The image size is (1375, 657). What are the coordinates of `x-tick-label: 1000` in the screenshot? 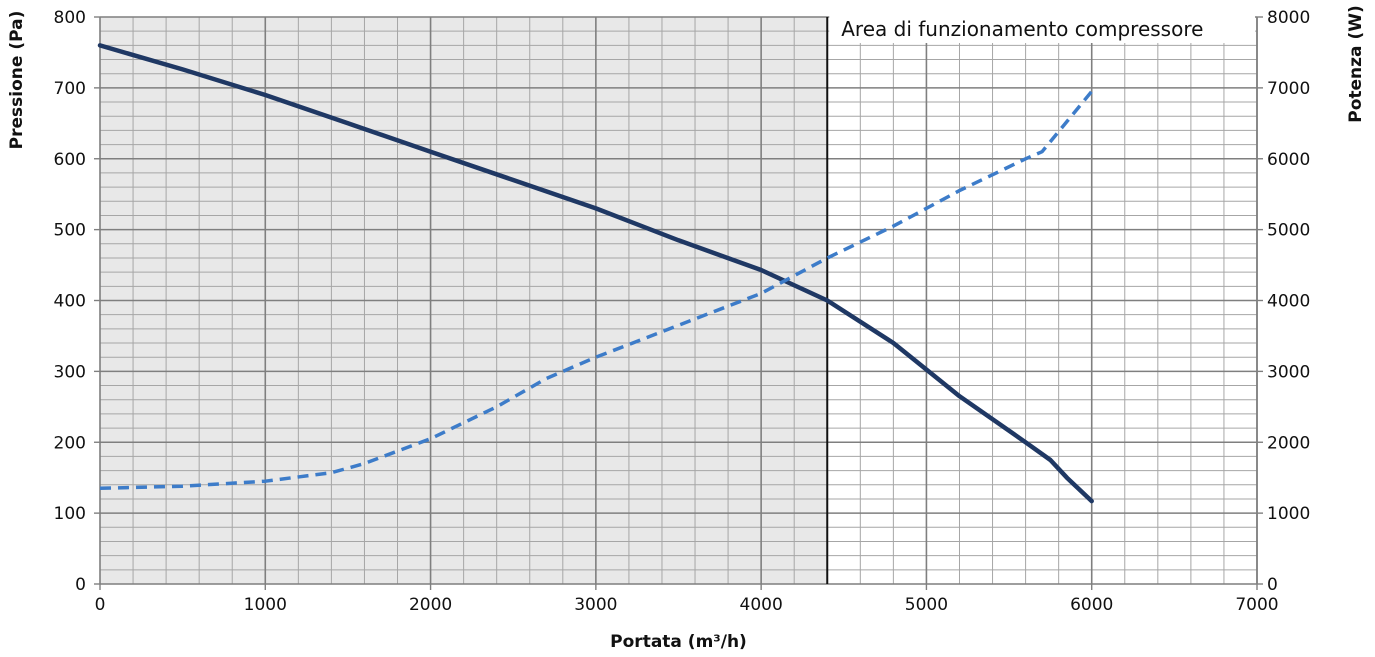 It's located at (265, 605).